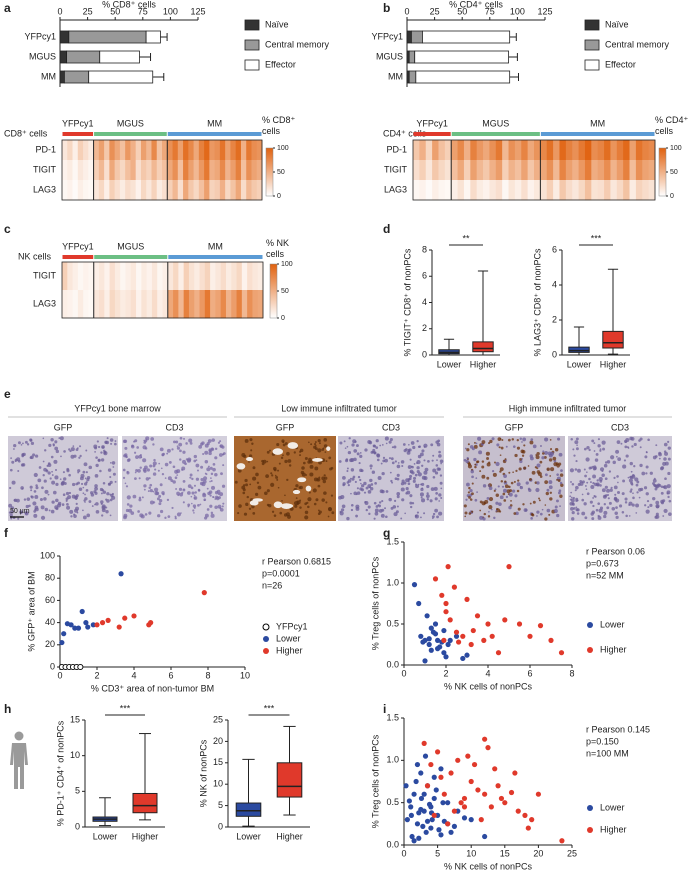  I want to click on error-bar, so click(513, 37).